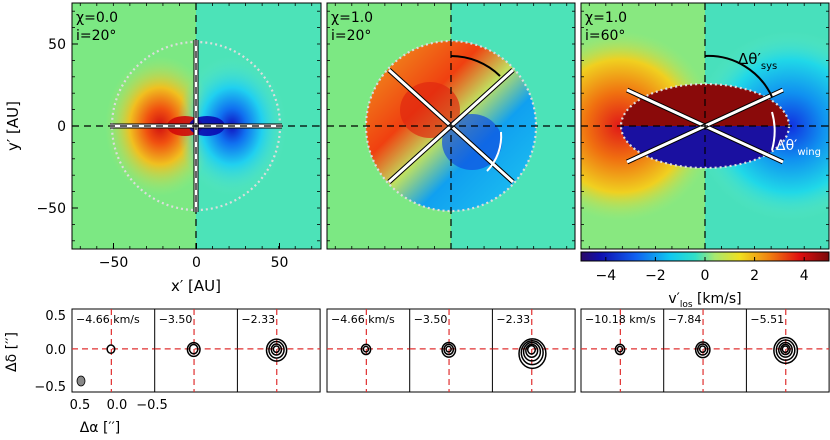 The height and width of the screenshot is (440, 830). I want to click on xtick-label-1: 0, so click(196, 263).